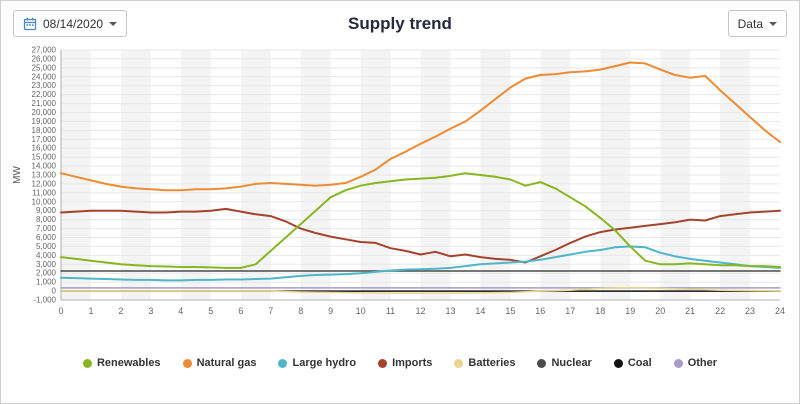  I want to click on renewables-marker-icon, so click(87, 363).